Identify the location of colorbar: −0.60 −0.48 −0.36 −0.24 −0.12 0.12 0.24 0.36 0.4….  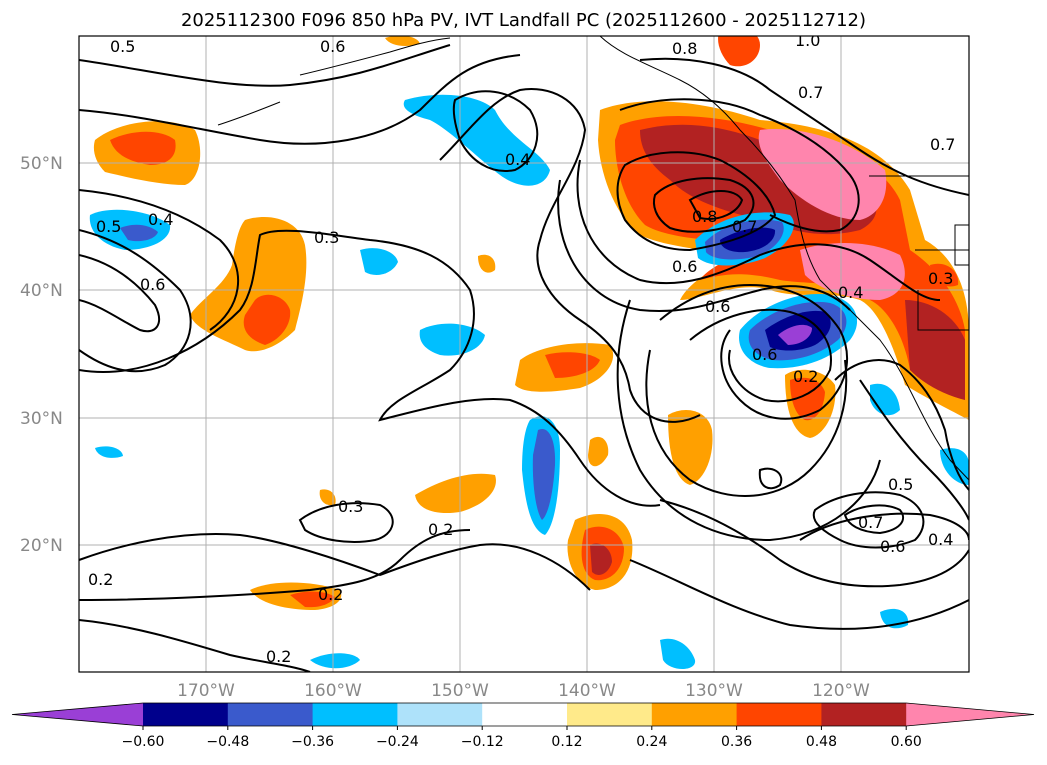
(523, 726).